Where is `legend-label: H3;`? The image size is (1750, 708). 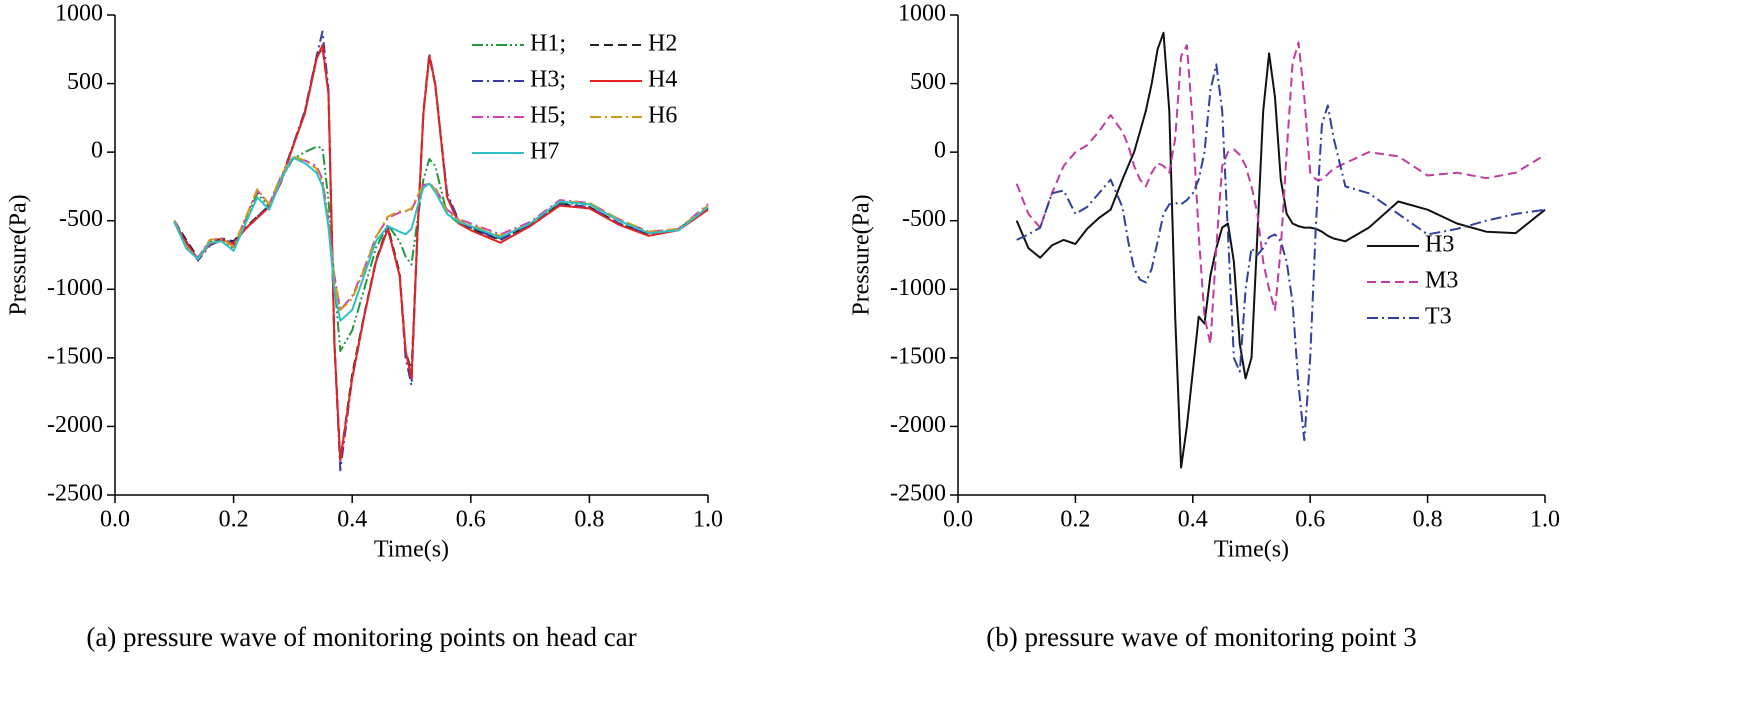 legend-label: H3; is located at coordinates (548, 80).